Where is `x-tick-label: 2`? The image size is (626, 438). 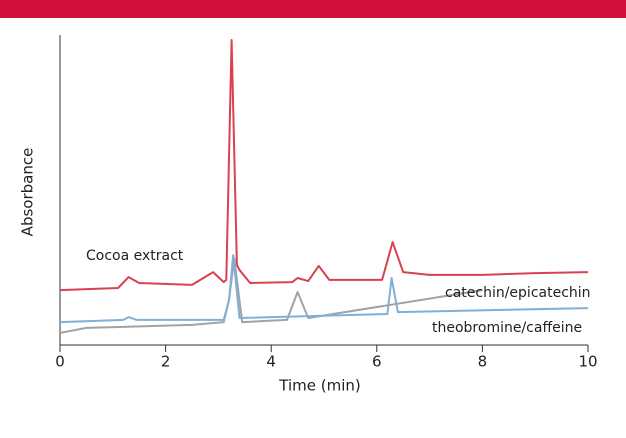 x-tick-label: 2 is located at coordinates (166, 362).